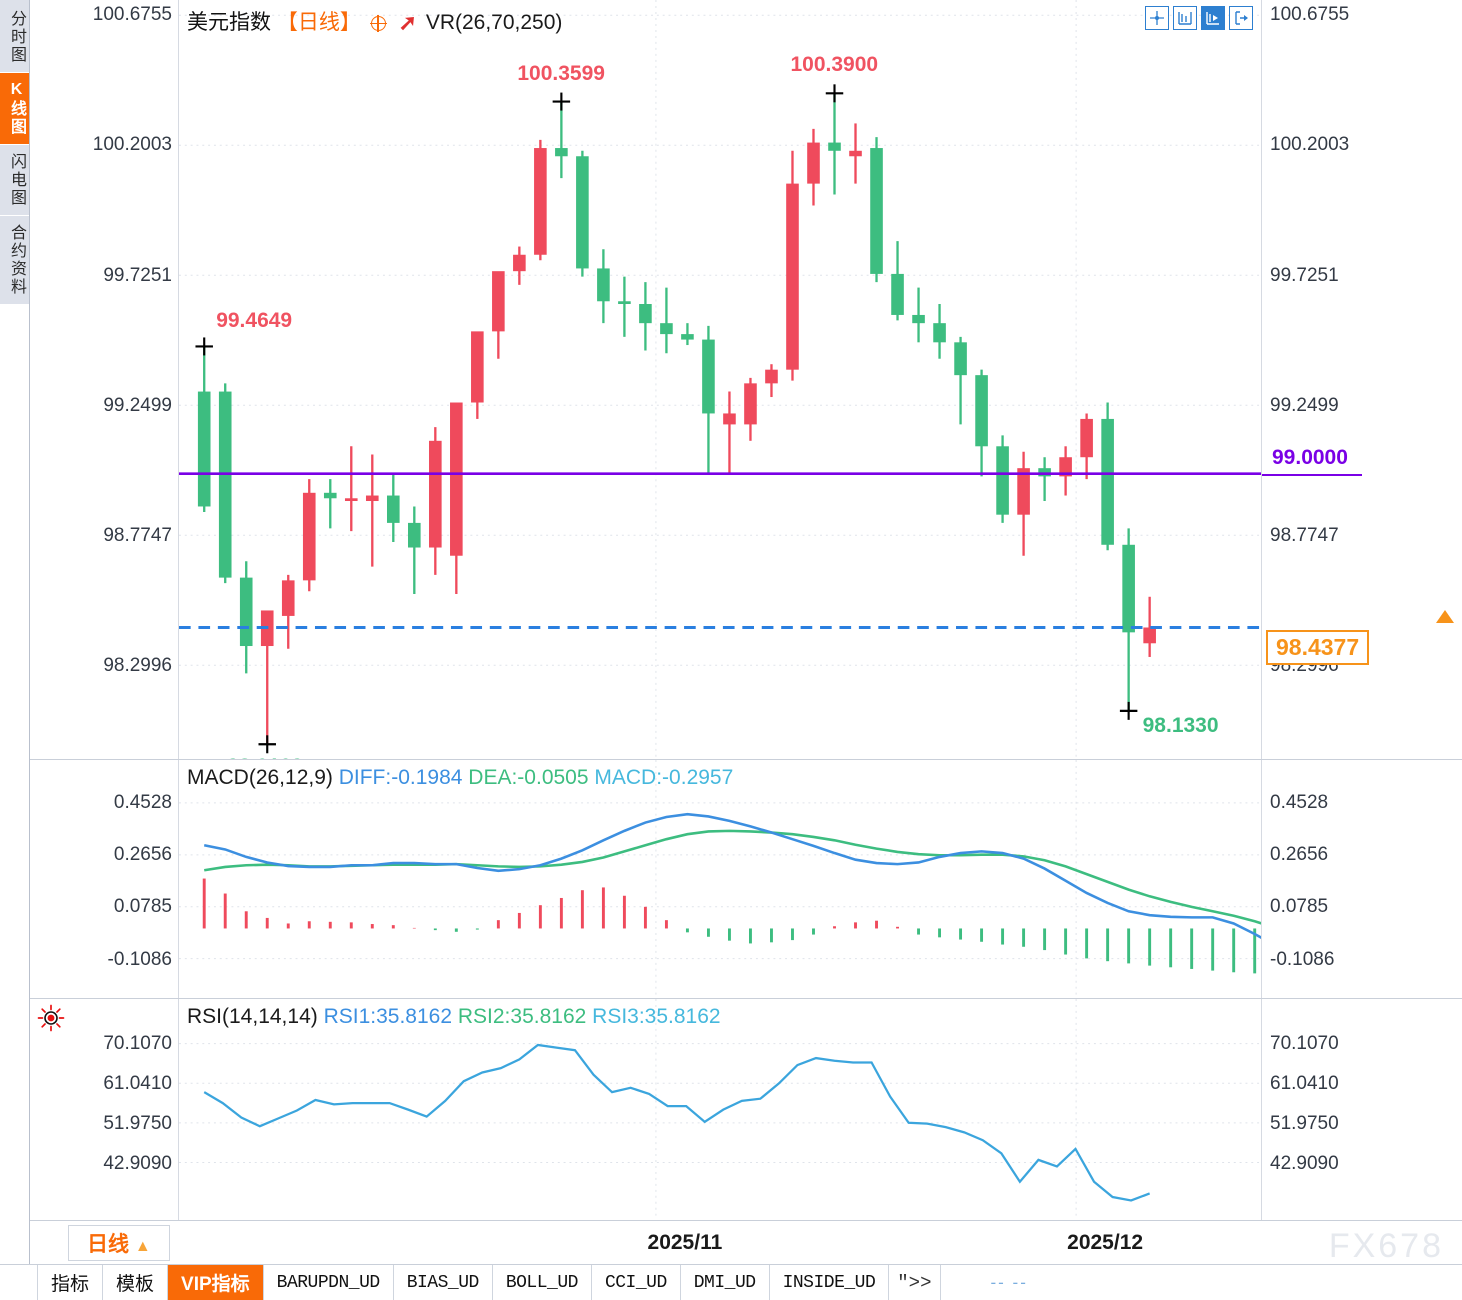 This screenshot has height=1300, width=1462. I want to click on macd-tick-left-1: 0.2656, so click(142, 855).